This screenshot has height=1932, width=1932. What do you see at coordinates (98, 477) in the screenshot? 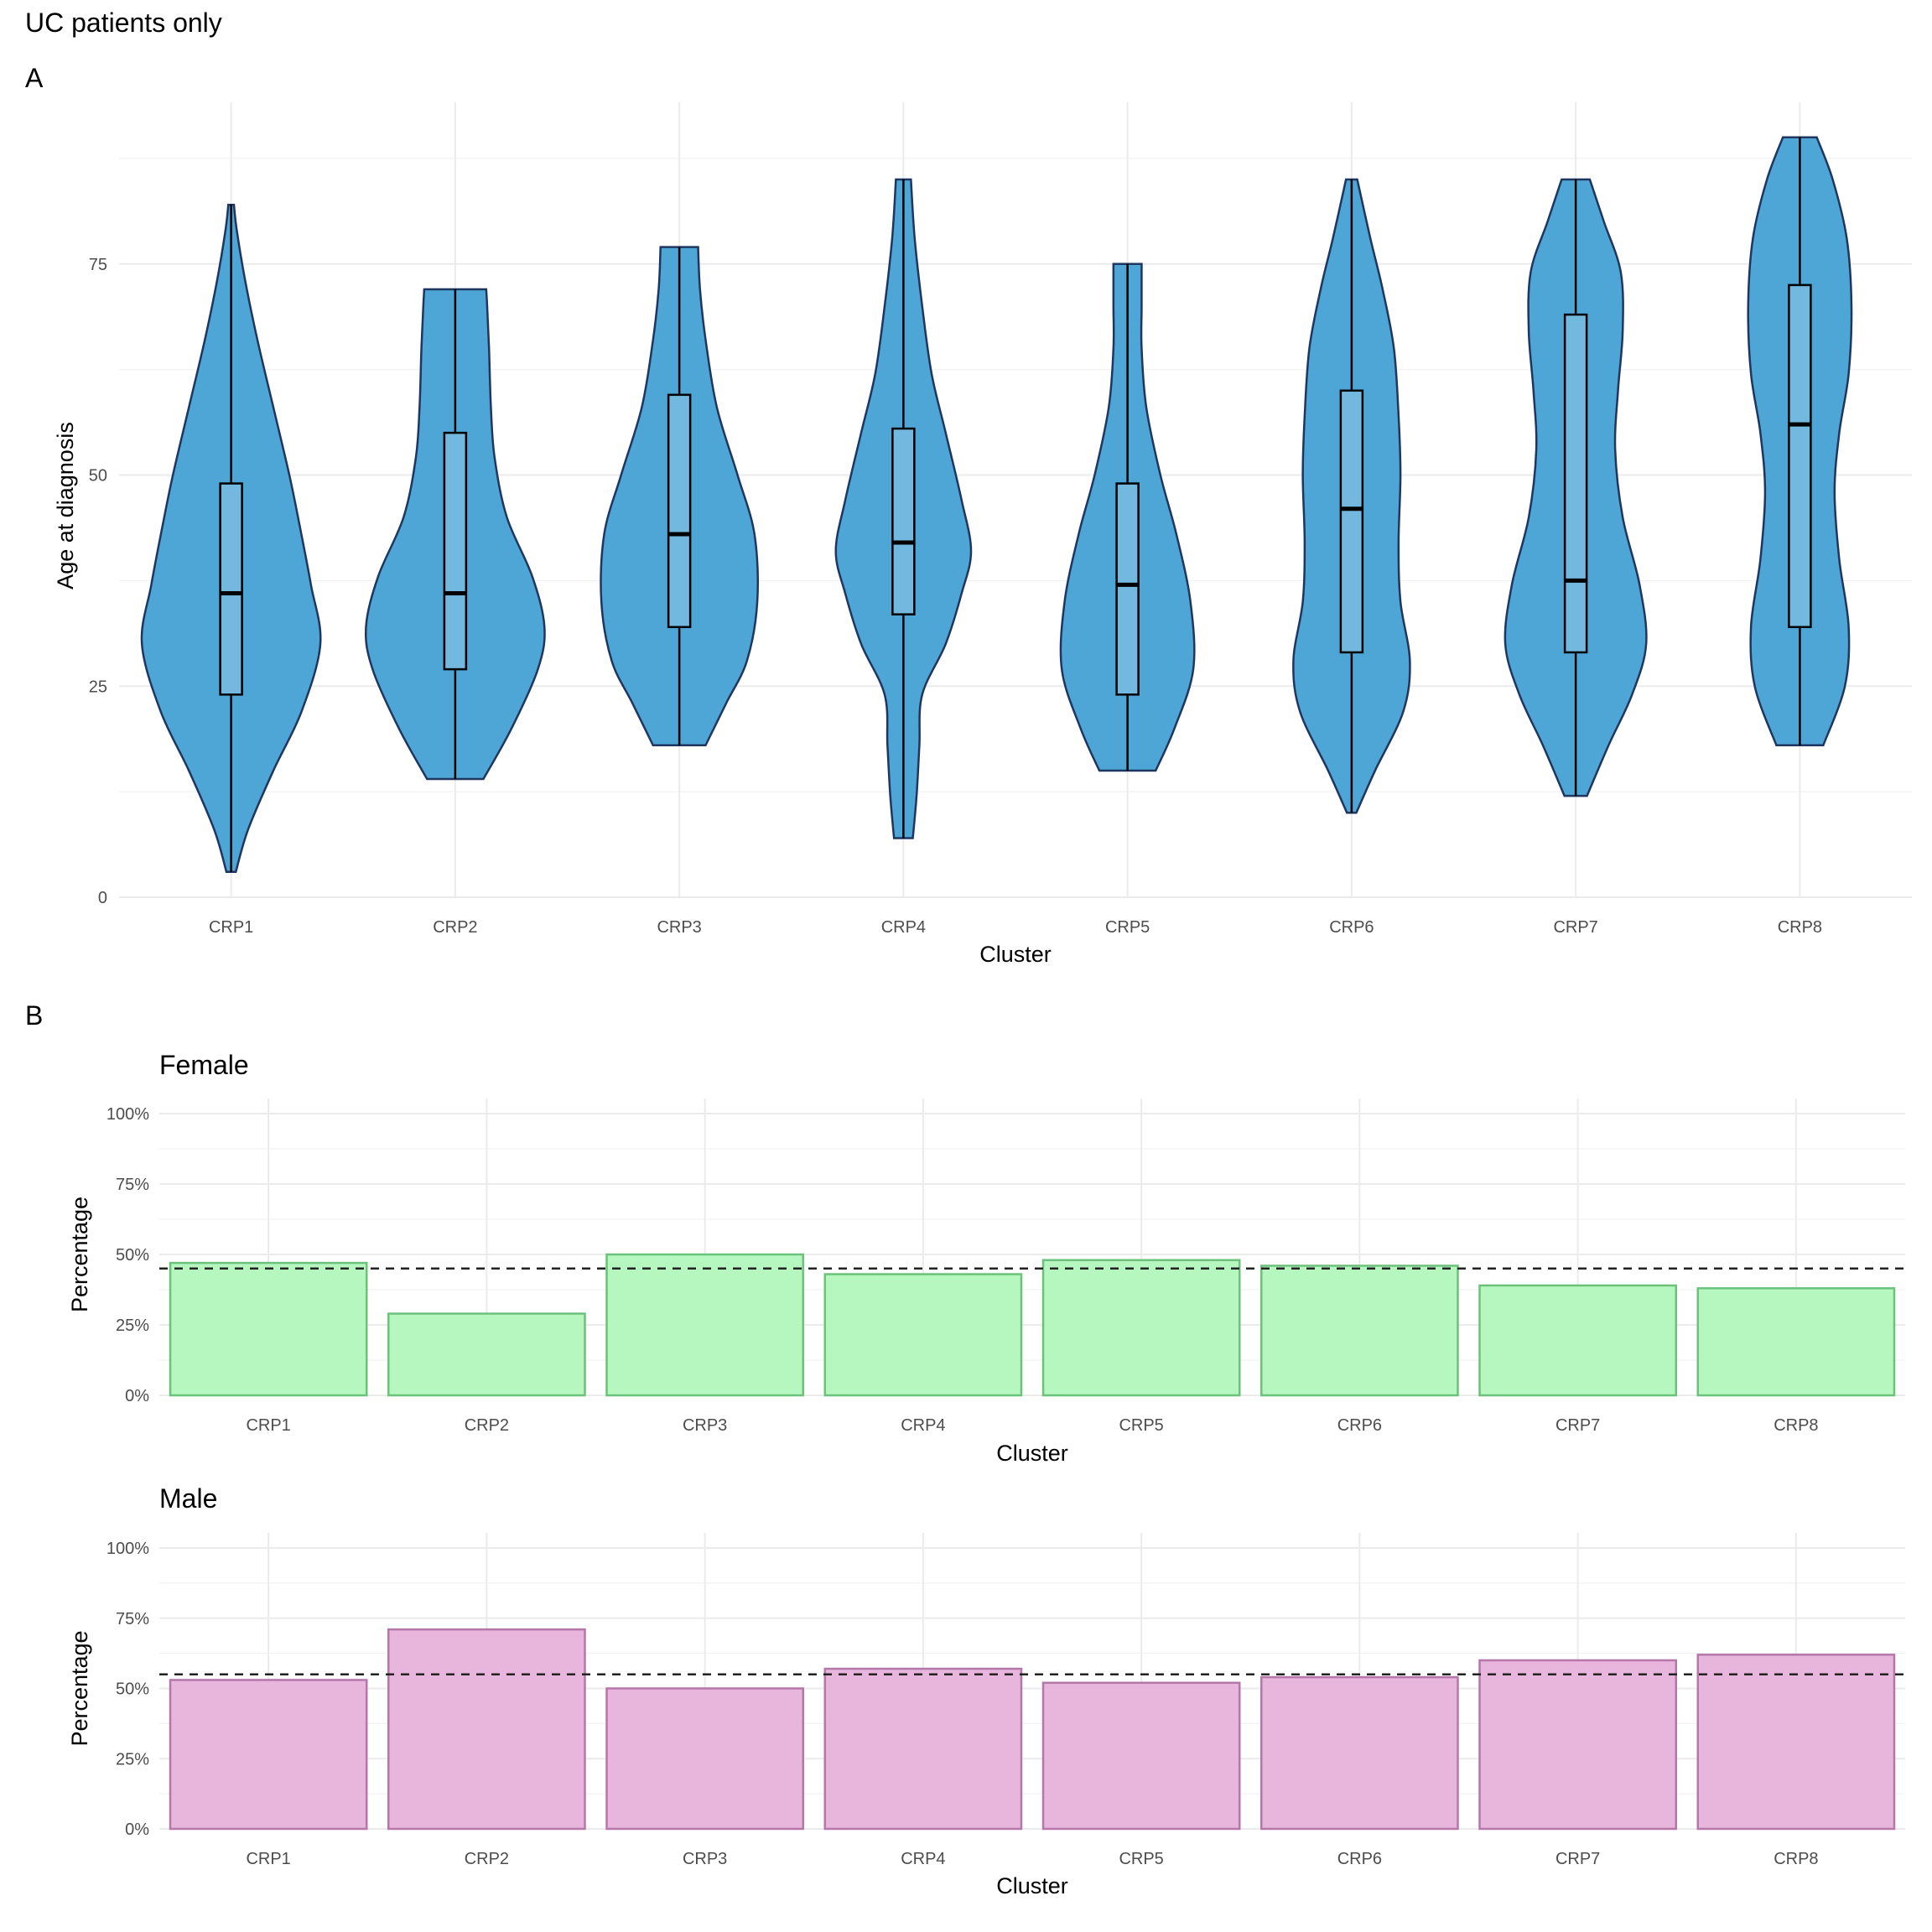
I see `y-tick-label: 50` at bounding box center [98, 477].